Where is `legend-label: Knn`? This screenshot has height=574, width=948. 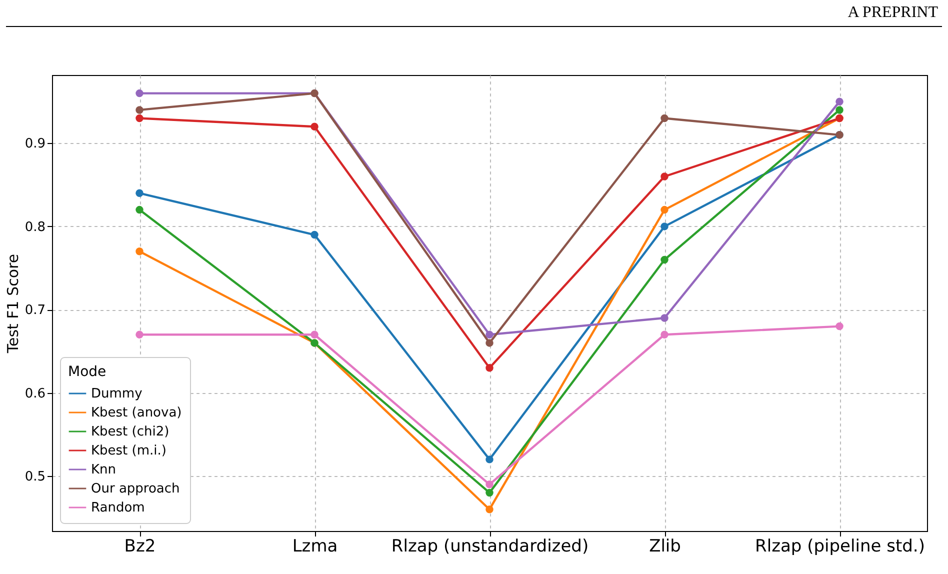
legend-label: Knn is located at coordinates (103, 470).